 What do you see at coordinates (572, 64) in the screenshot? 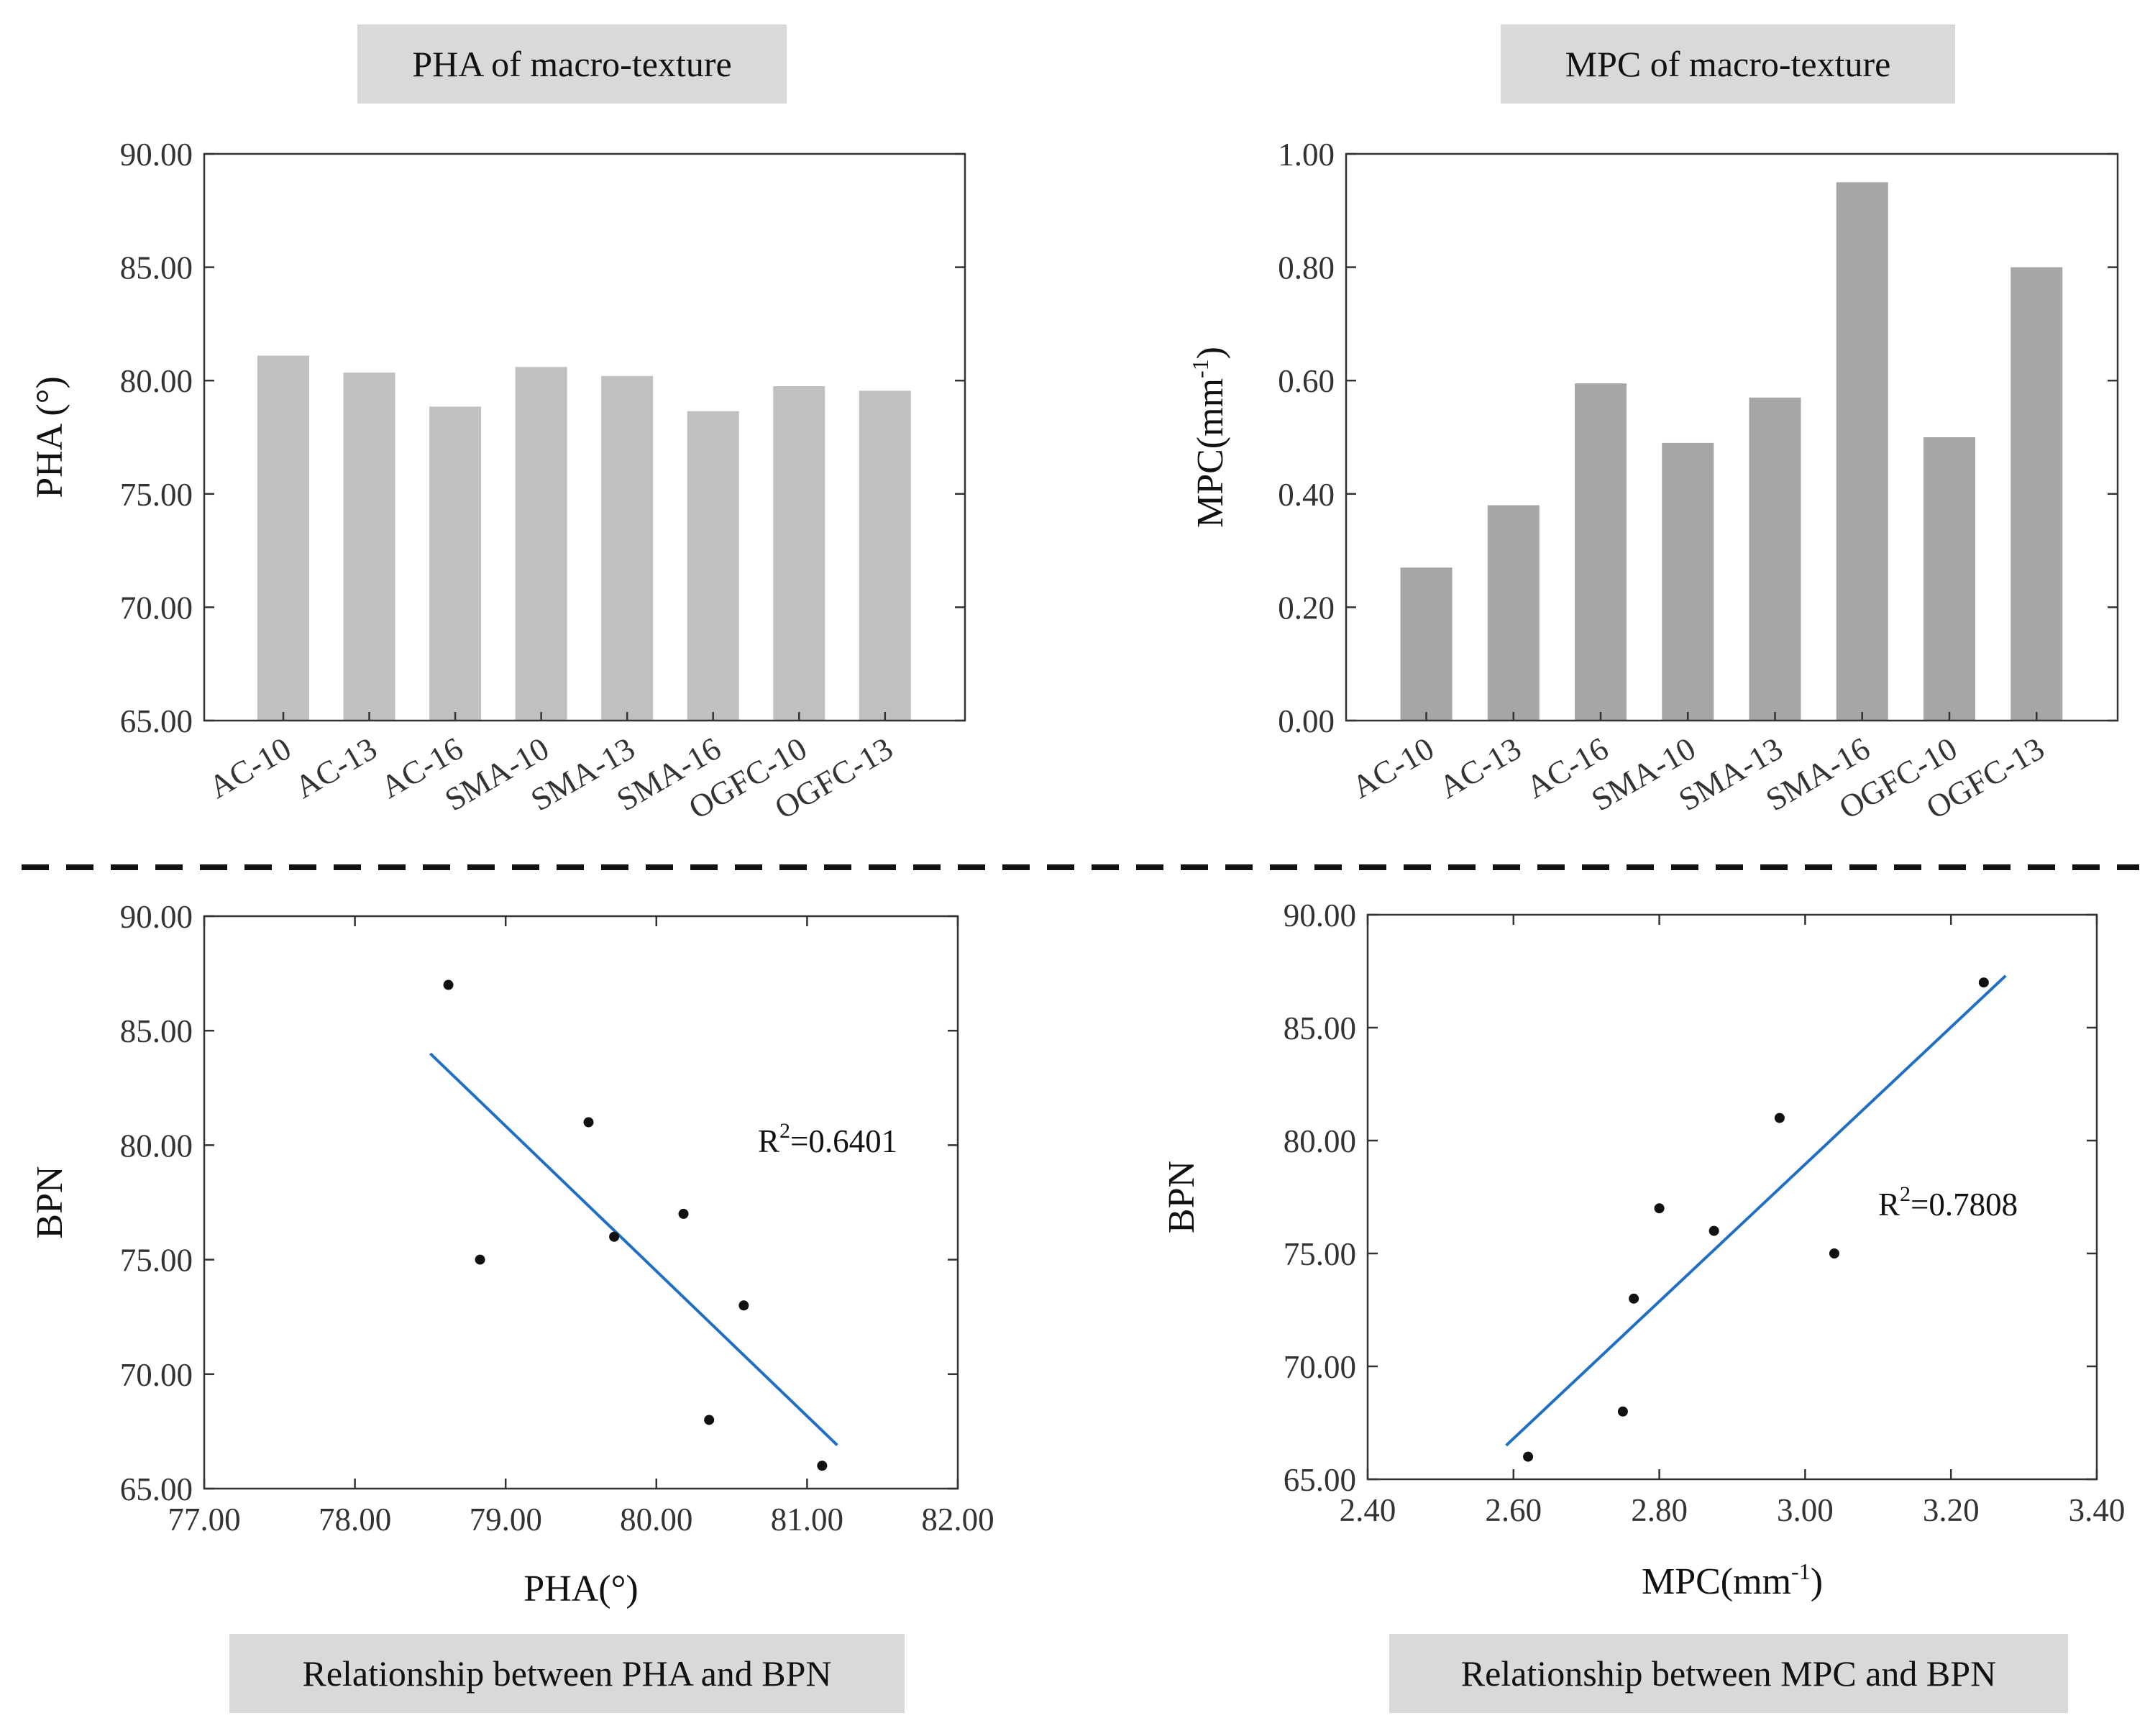
I see `caption-pha-macro-texture: PHA of macro-texture` at bounding box center [572, 64].